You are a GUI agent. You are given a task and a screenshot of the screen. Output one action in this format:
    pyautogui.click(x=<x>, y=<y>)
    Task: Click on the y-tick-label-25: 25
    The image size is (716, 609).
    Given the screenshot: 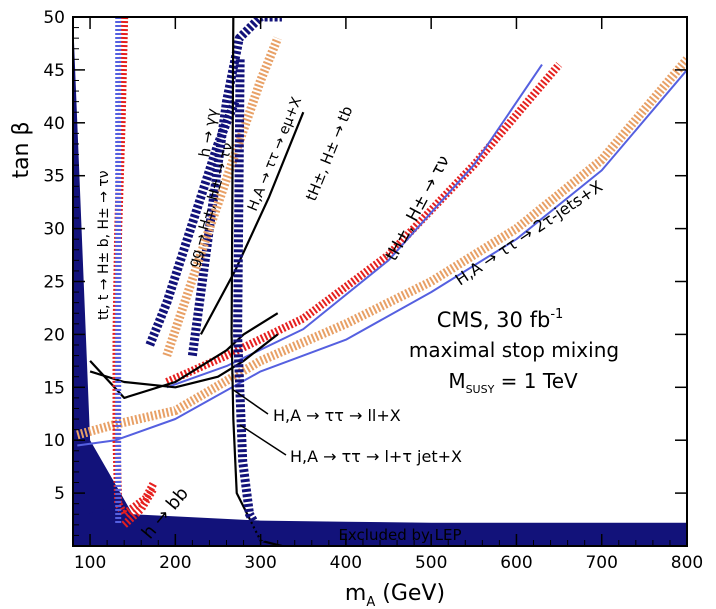 What is the action you would take?
    pyautogui.click(x=54, y=283)
    